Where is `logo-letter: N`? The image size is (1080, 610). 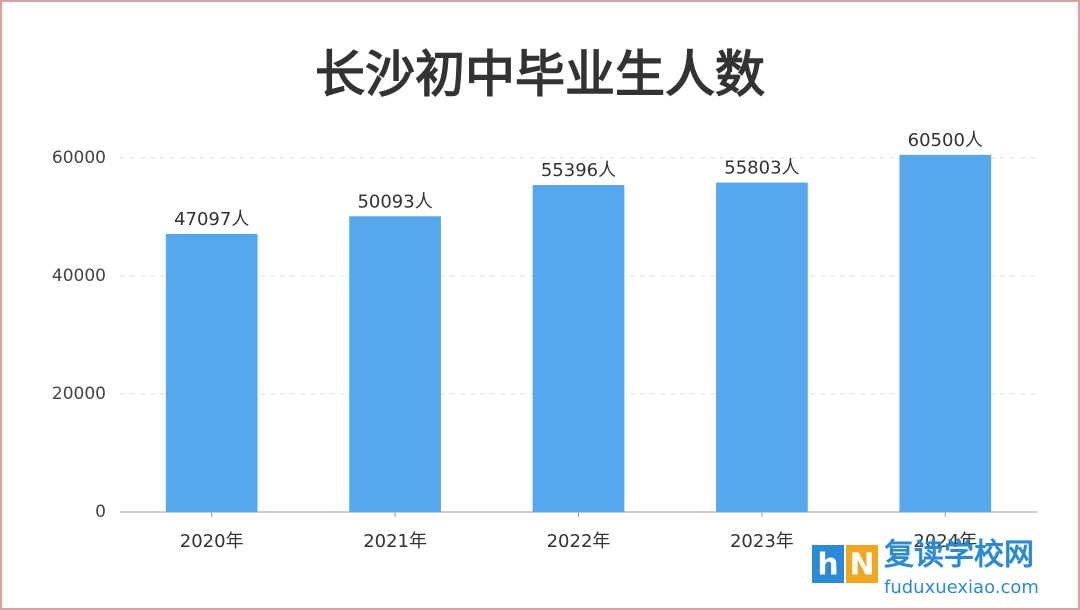 logo-letter: N is located at coordinates (861, 565).